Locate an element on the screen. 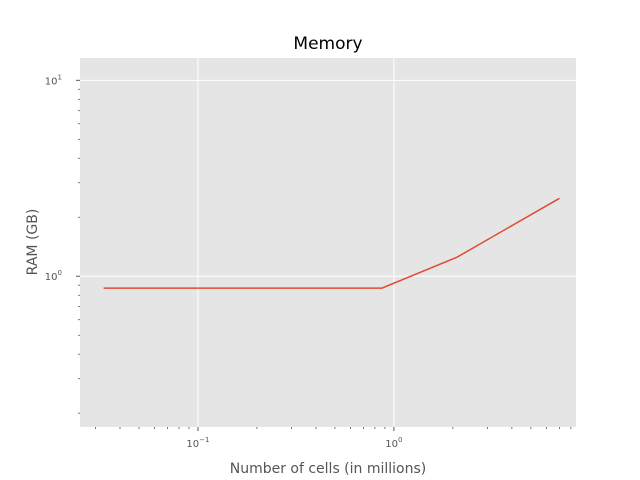 Image resolution: width=640 pixels, height=480 pixels. x-tick-label: 10⁻¹ is located at coordinates (197, 443).